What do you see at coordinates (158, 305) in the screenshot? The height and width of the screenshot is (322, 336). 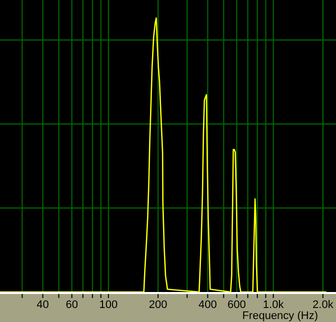 I see `x-tick-label: 200` at bounding box center [158, 305].